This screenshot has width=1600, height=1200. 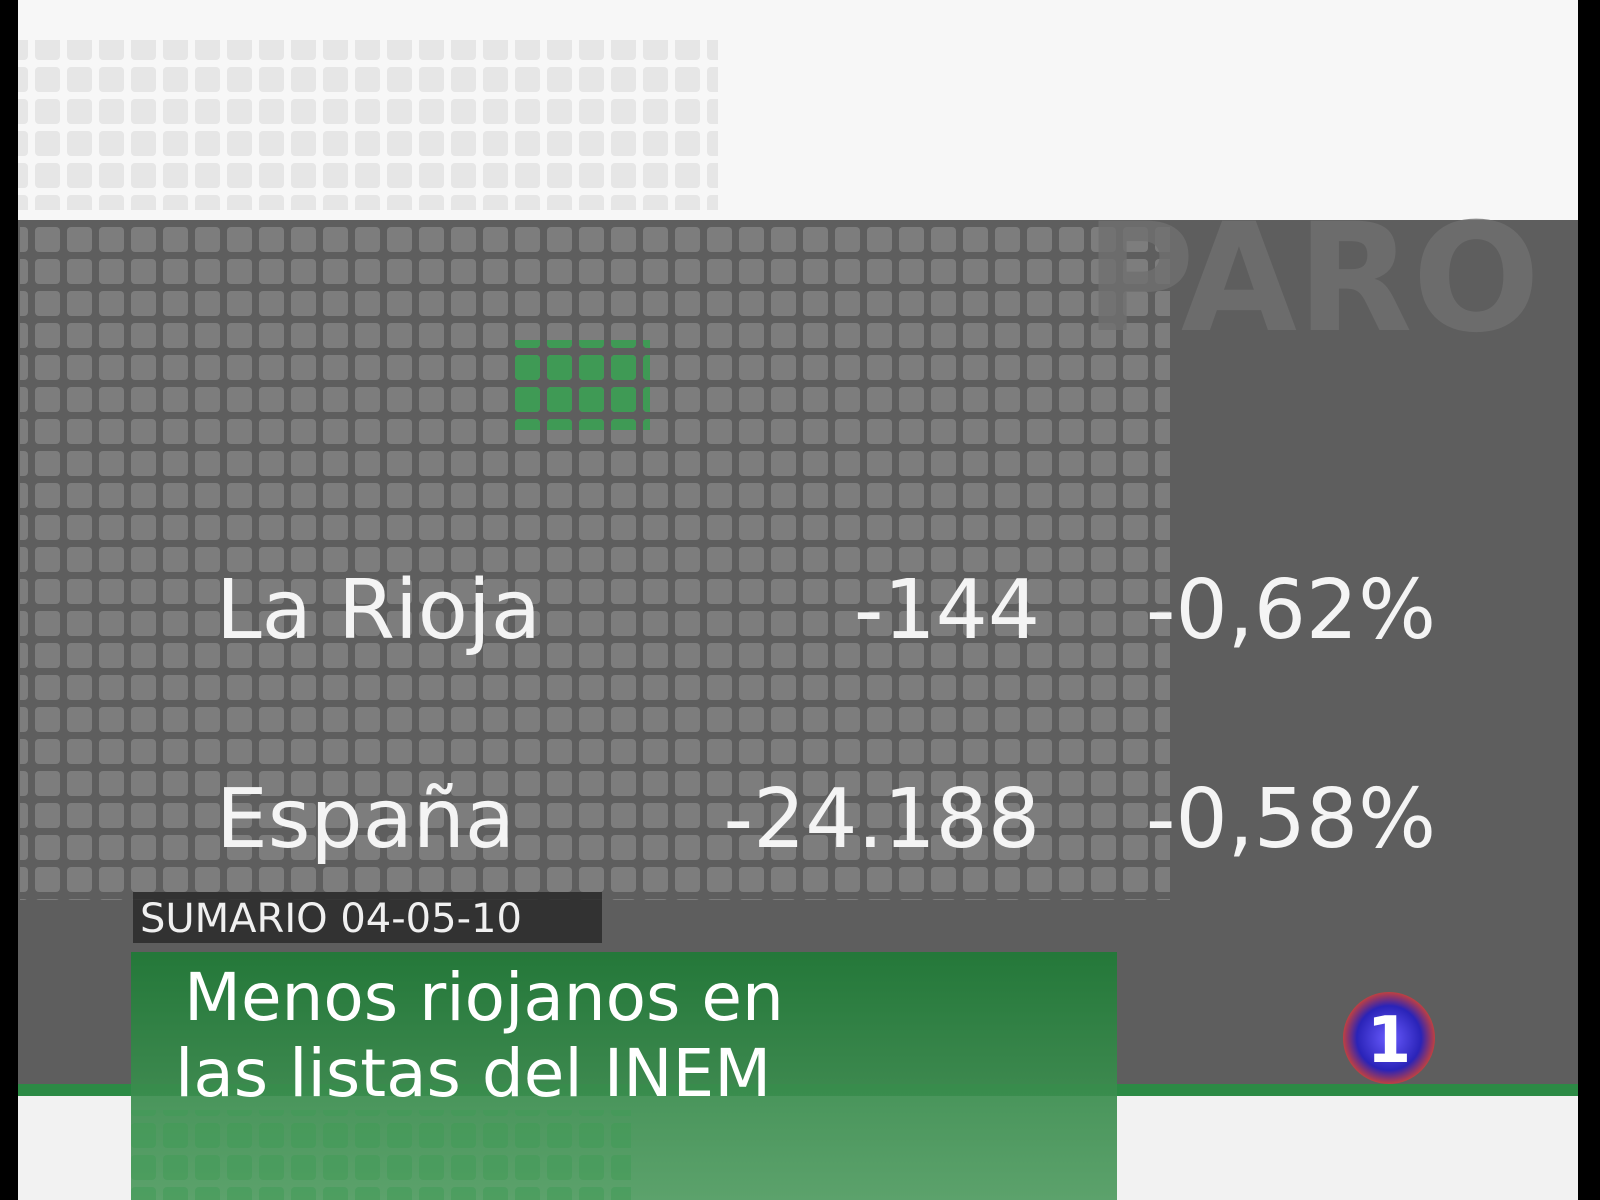 I want to click on channel-number: 1, so click(x=1389, y=1041).